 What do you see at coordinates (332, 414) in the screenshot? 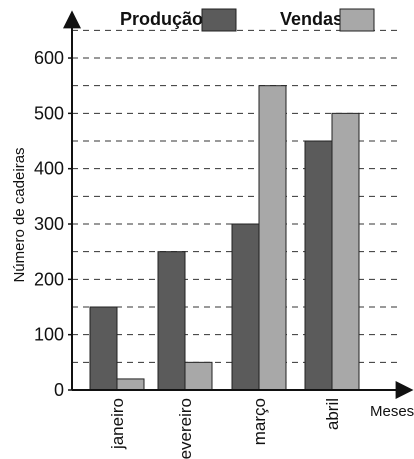
I see `x-tick-label: abril` at bounding box center [332, 414].